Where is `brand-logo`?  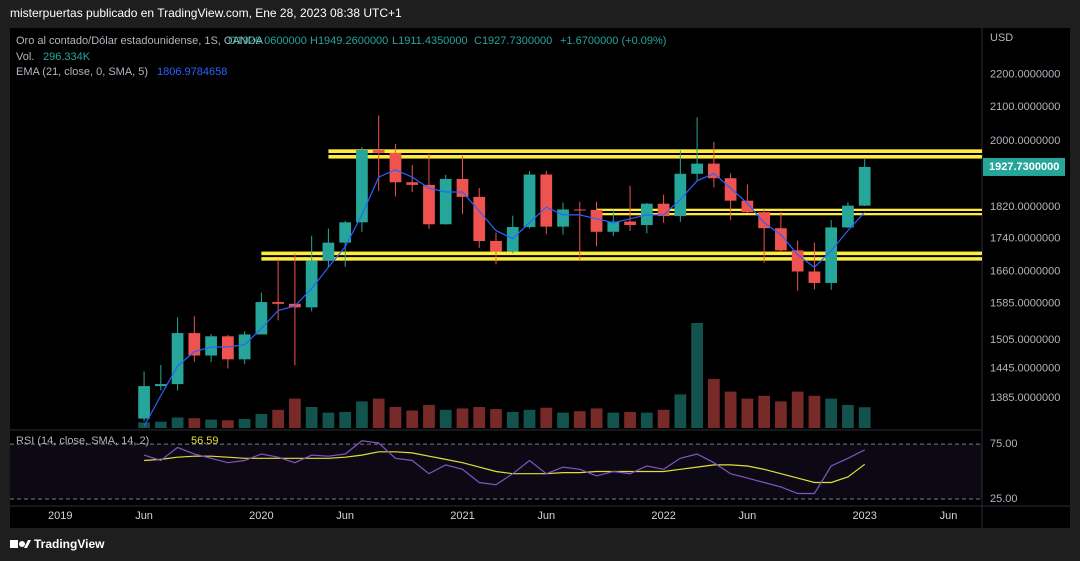
brand-logo is located at coordinates (20, 544).